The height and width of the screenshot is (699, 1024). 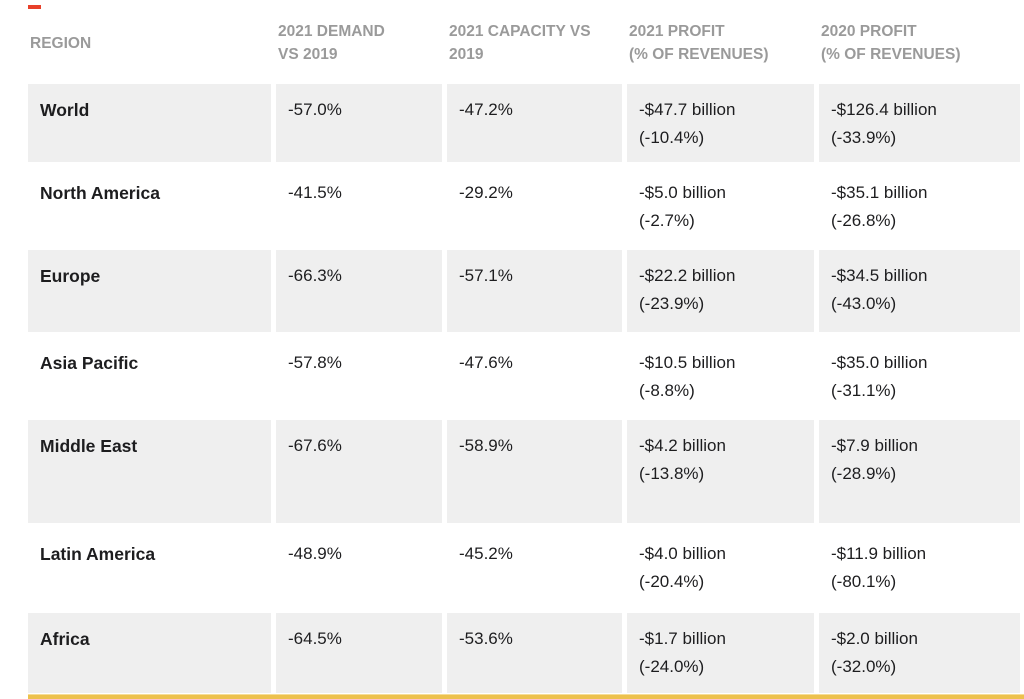 What do you see at coordinates (682, 567) in the screenshot?
I see `profit-2021-cell: -$4.0 billion (-20.4%)` at bounding box center [682, 567].